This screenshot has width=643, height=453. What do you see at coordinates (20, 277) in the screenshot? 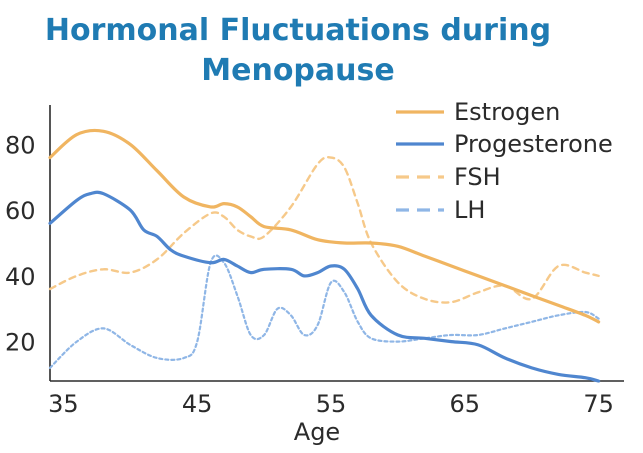
I see `y-tick-label: 40` at bounding box center [20, 277].